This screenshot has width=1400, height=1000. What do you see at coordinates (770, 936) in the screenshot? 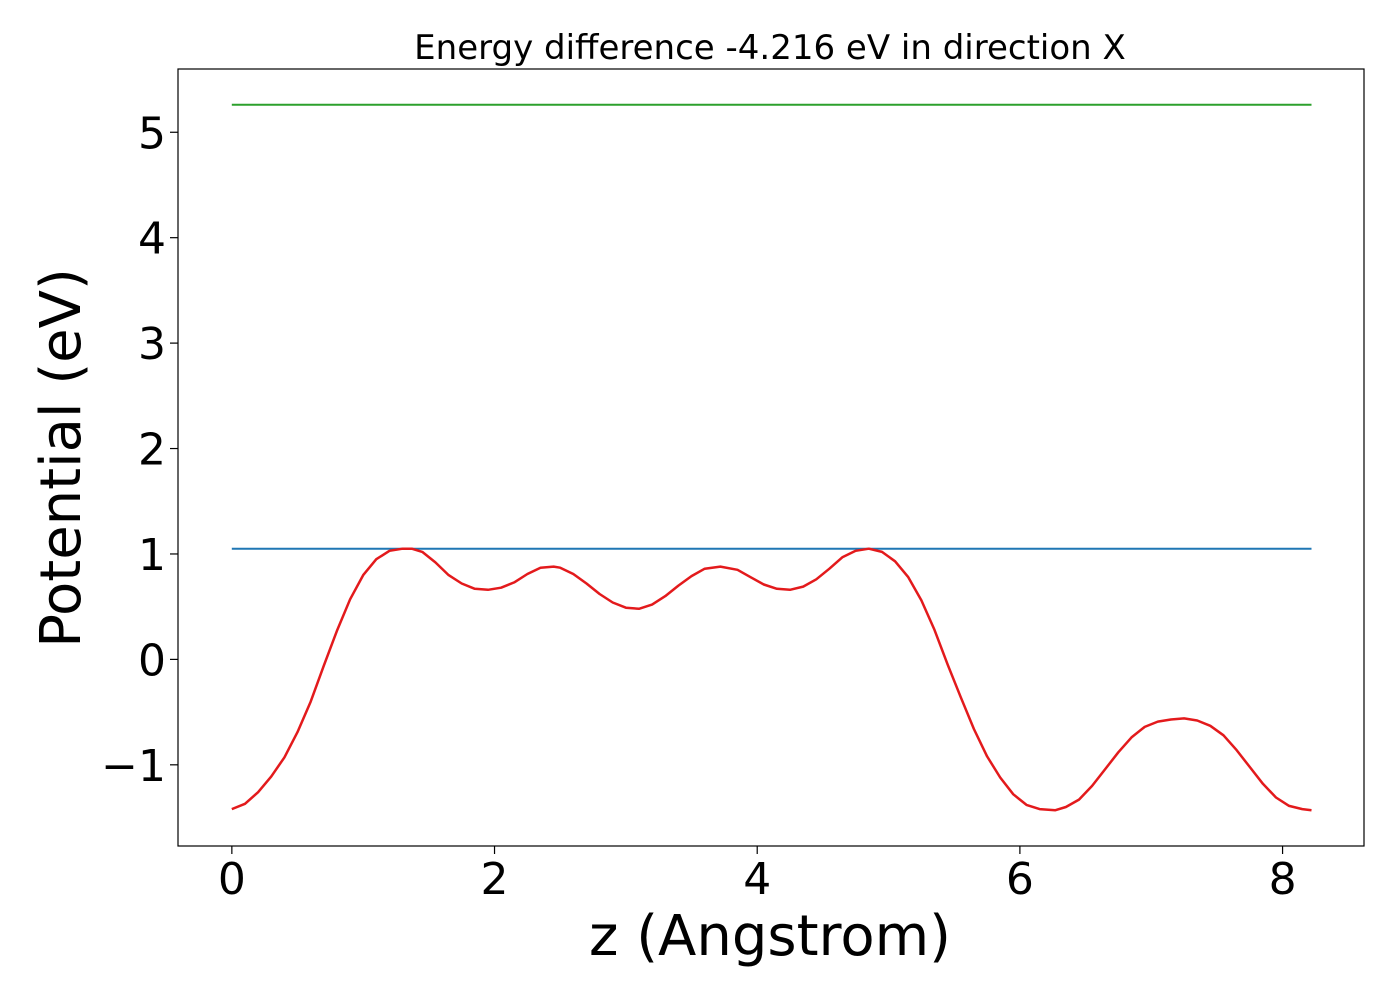
I see `x-axis-label: z (Angstrom)` at bounding box center [770, 936].